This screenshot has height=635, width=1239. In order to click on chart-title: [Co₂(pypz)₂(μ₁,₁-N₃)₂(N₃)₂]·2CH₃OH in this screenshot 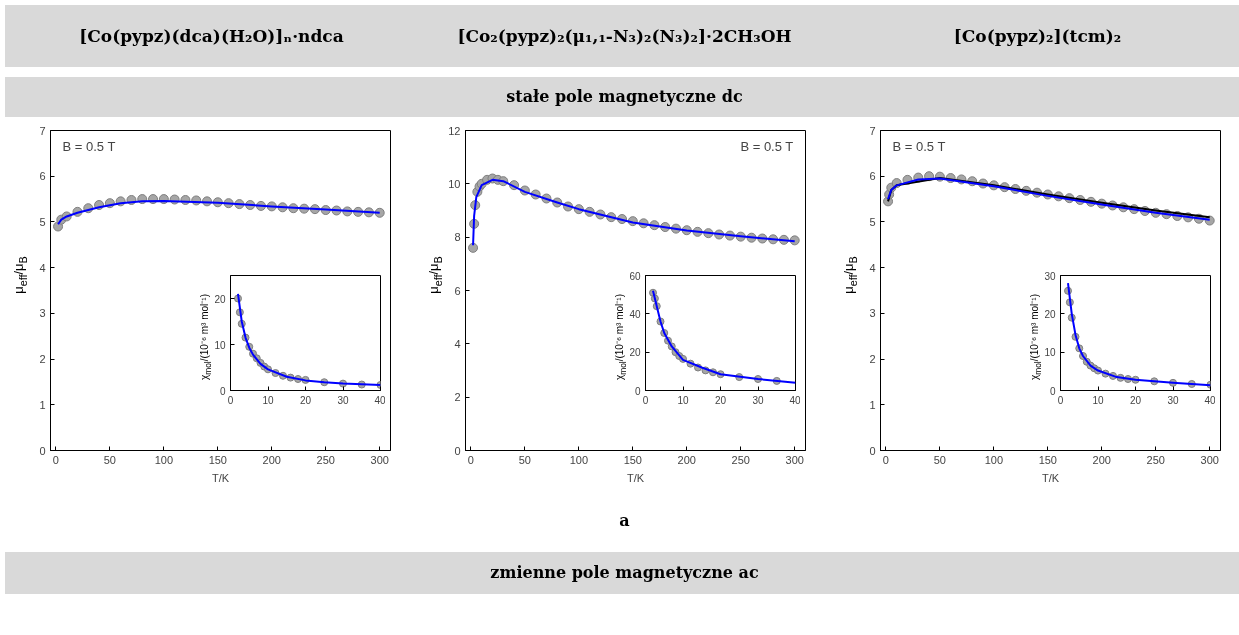, I will do `click(624, 36)`.